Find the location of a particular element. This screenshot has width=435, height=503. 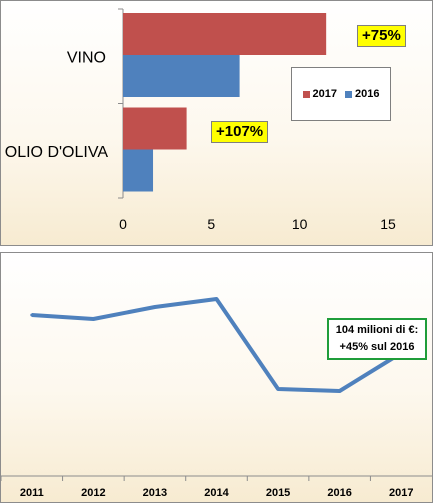

category-label: VINO is located at coordinates (86, 57).